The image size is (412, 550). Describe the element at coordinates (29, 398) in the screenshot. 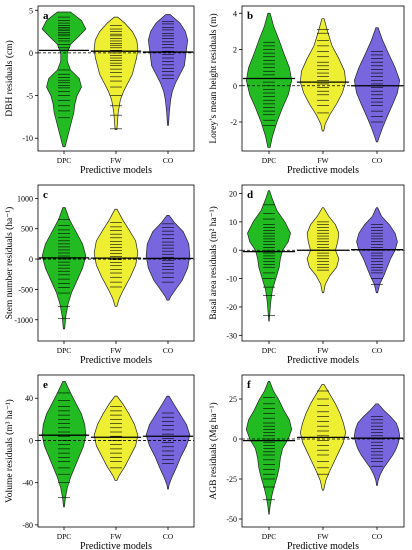

I see `y-tick-label: 40` at that location.